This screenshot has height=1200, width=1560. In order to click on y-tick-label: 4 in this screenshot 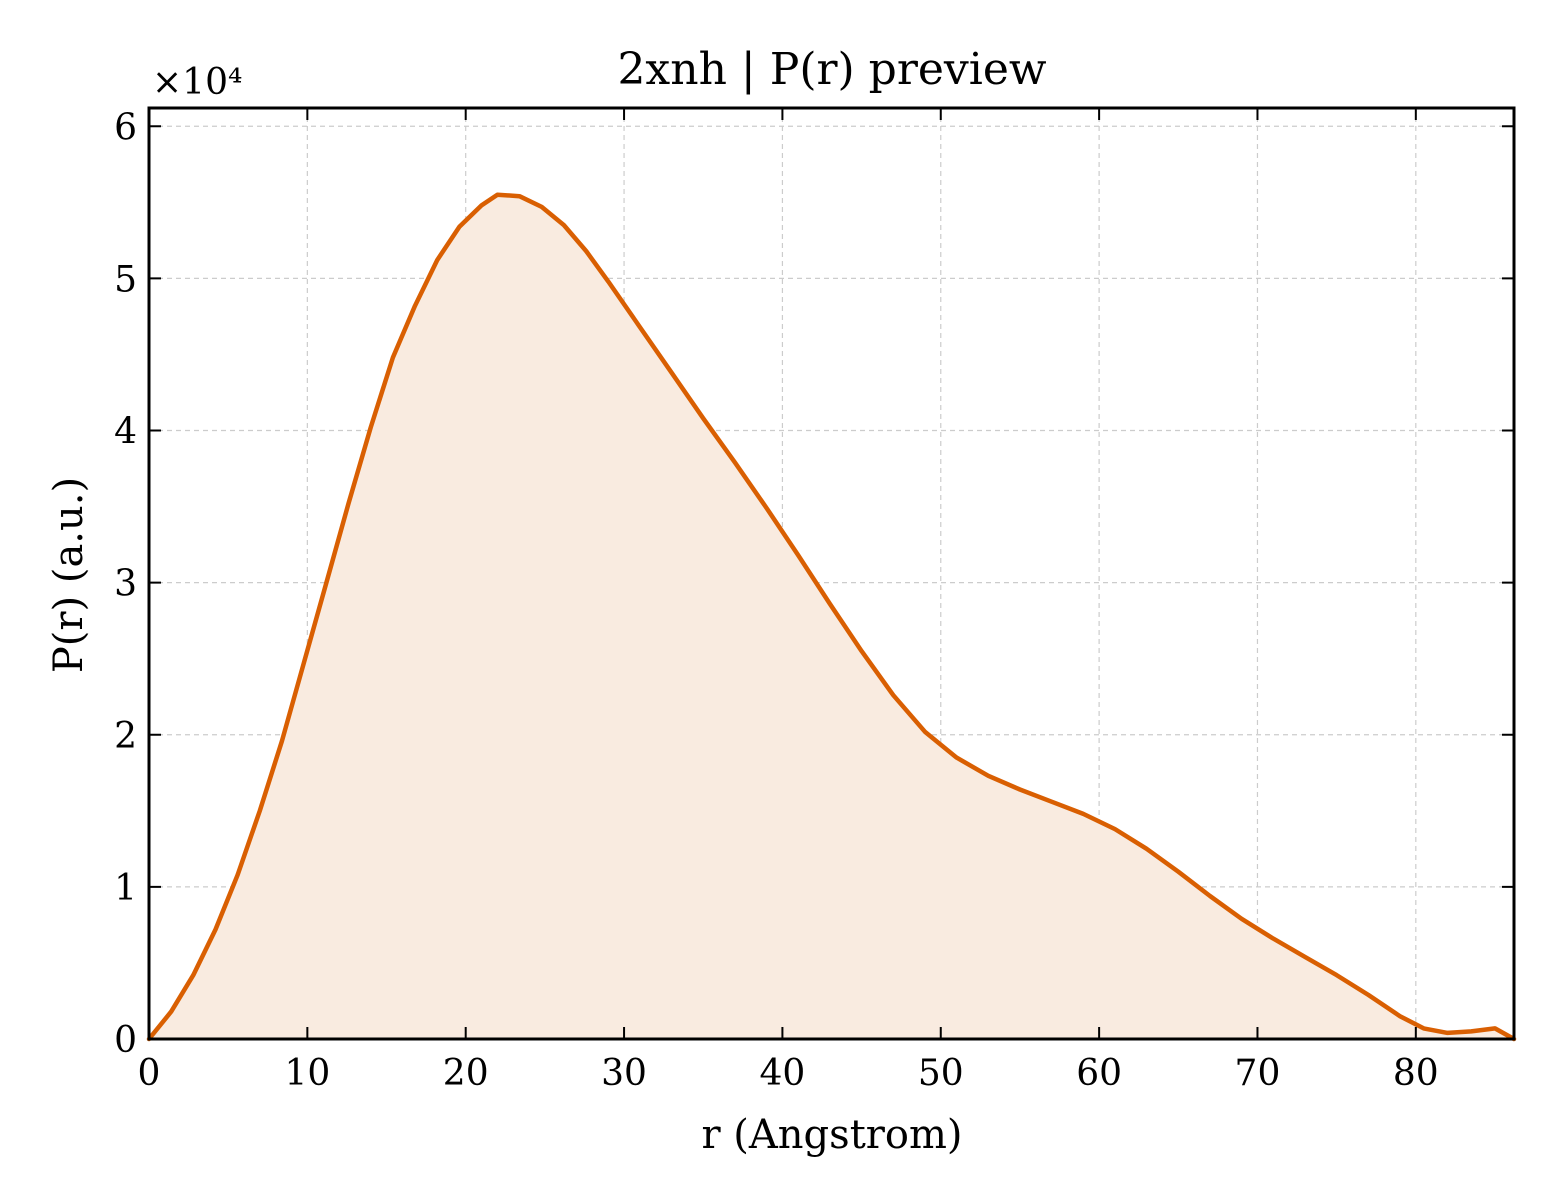, I will do `click(125, 432)`.